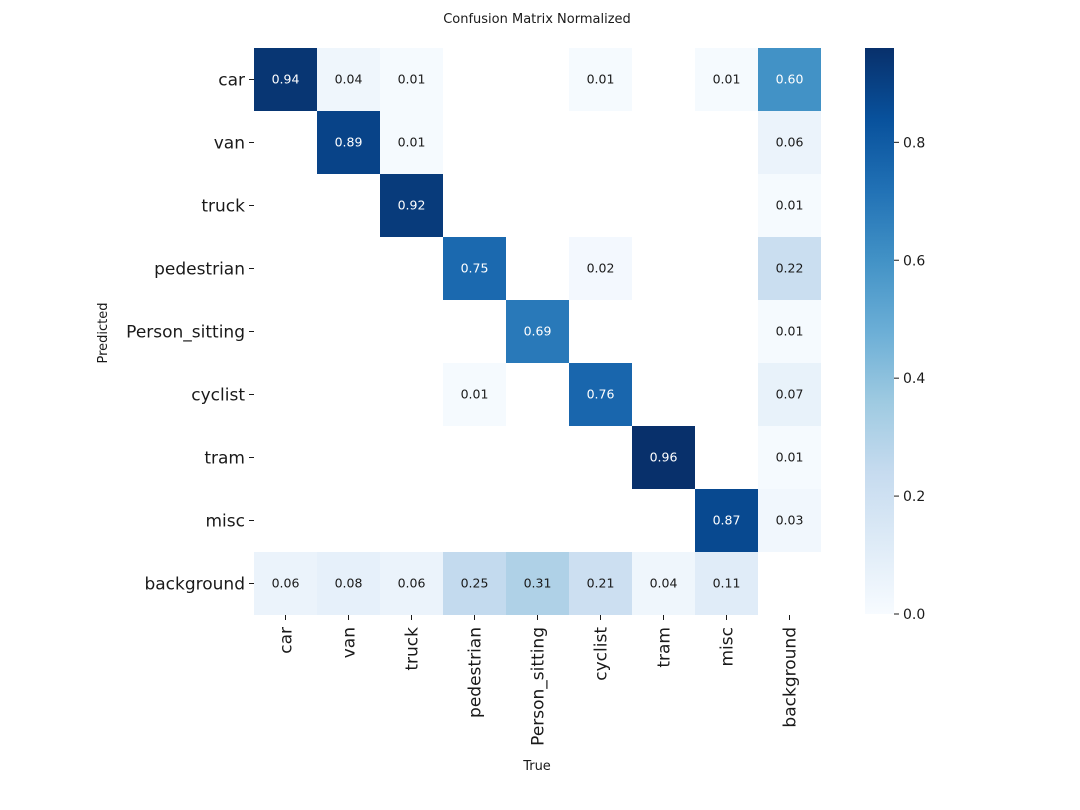 This screenshot has height=810, width=1080. What do you see at coordinates (185, 333) in the screenshot?
I see `y-tick-label: Person_sitting` at bounding box center [185, 333].